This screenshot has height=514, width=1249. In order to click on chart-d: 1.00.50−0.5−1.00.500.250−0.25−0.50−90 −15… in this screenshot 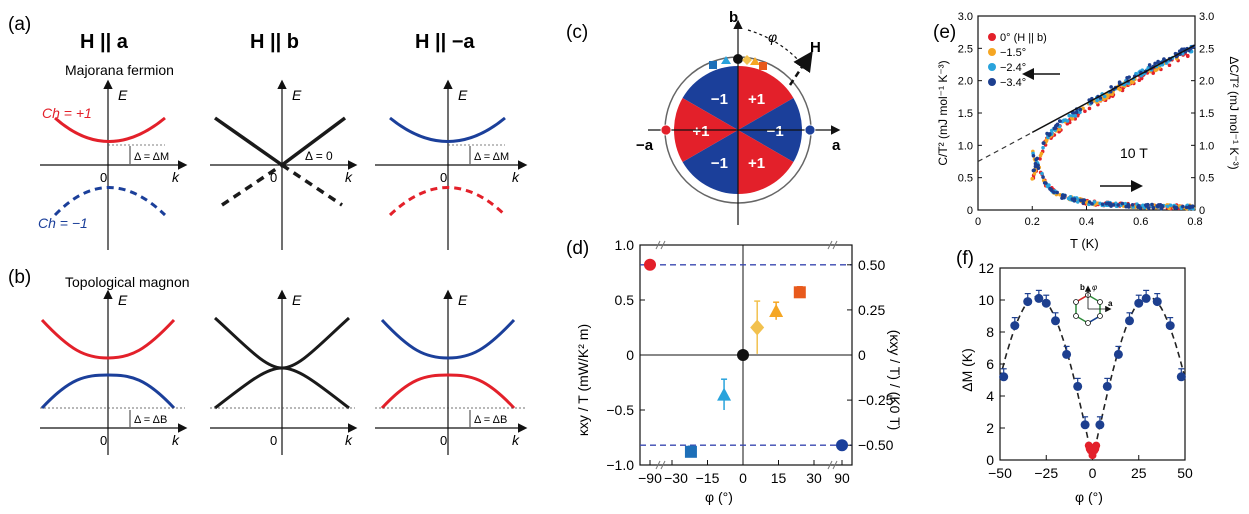, I will do `click(749, 361)`.